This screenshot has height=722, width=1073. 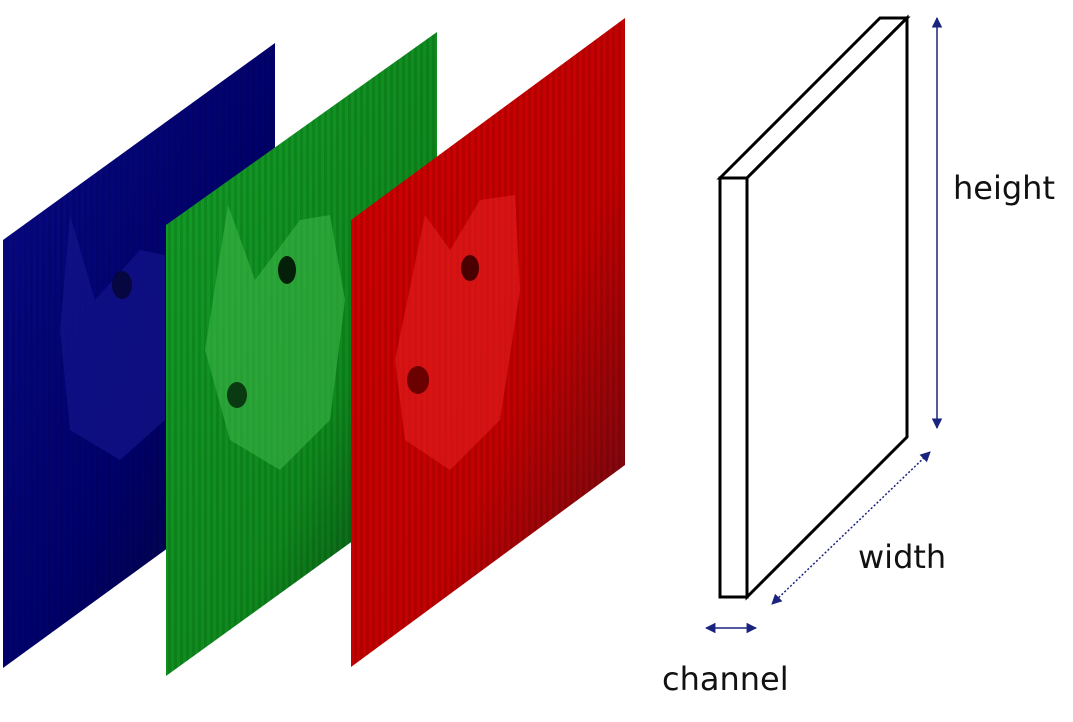 I want to click on tensor-side-face, so click(x=733, y=387).